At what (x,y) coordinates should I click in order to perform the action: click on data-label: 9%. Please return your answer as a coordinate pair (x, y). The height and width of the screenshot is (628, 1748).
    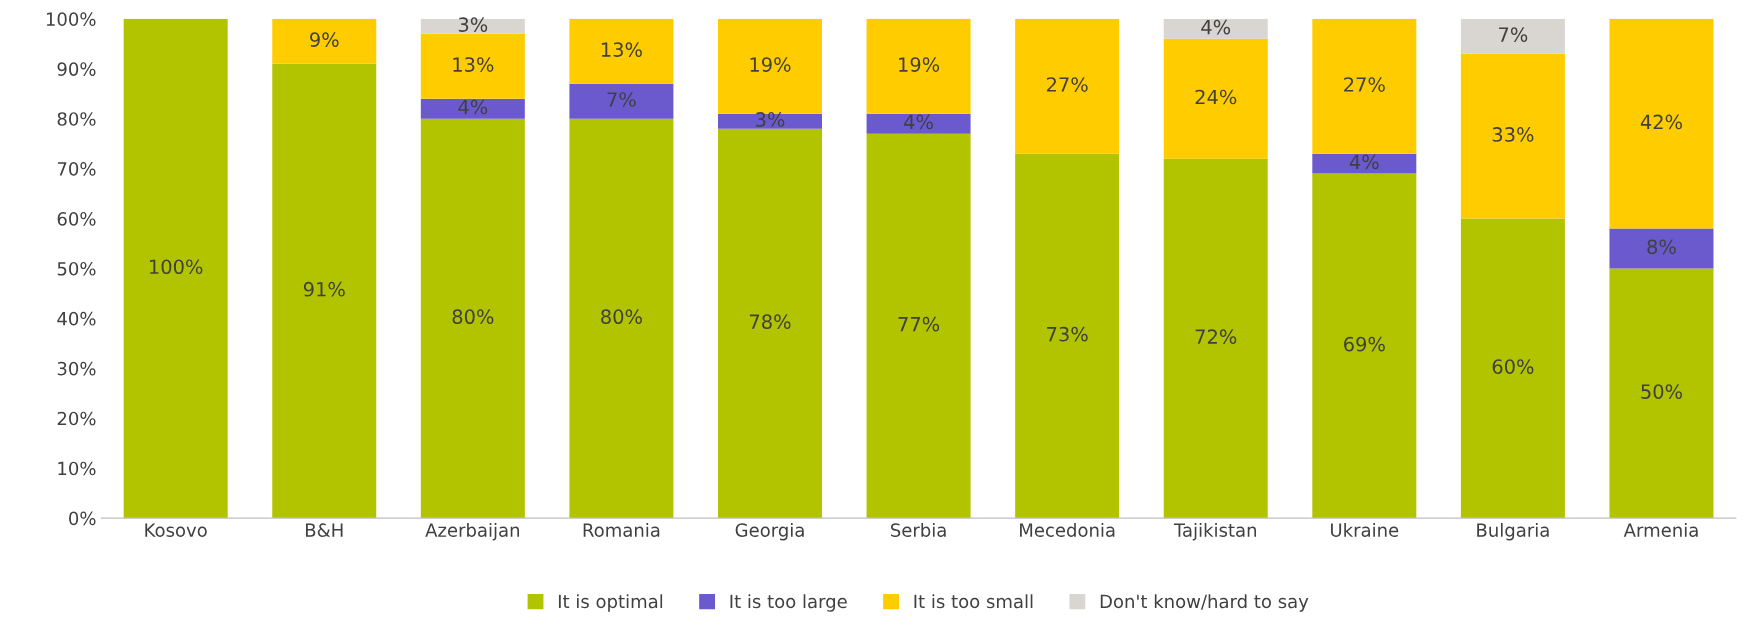
    Looking at the image, I should click on (324, 39).